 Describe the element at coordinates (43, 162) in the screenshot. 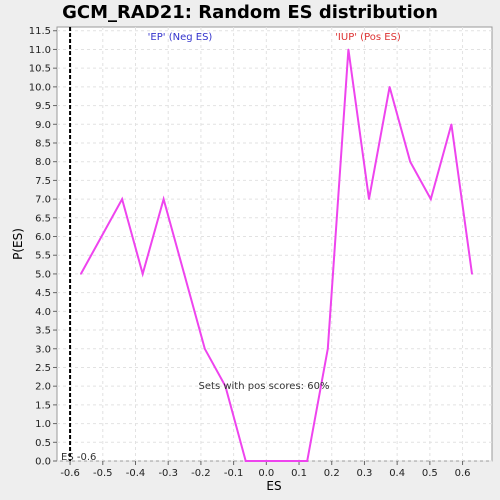

I see `y-tick-label: 8.0` at that location.